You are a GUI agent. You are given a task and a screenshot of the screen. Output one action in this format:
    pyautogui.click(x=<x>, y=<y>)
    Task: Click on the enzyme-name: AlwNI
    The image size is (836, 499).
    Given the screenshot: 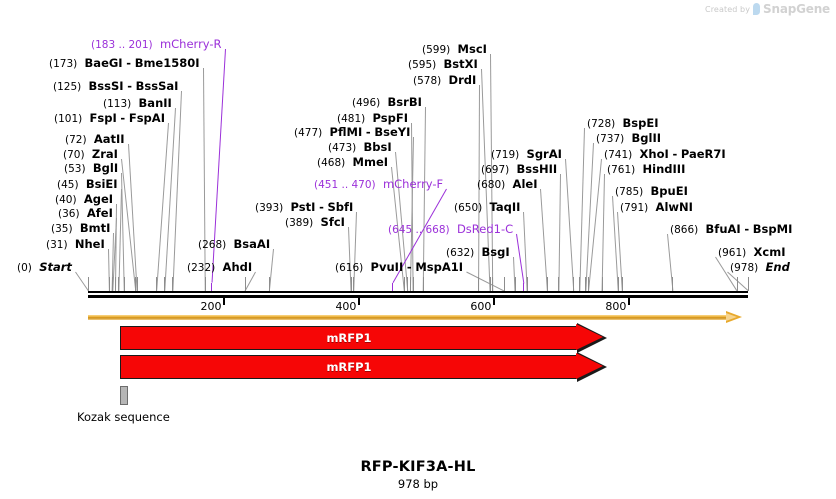 What is the action you would take?
    pyautogui.click(x=674, y=207)
    